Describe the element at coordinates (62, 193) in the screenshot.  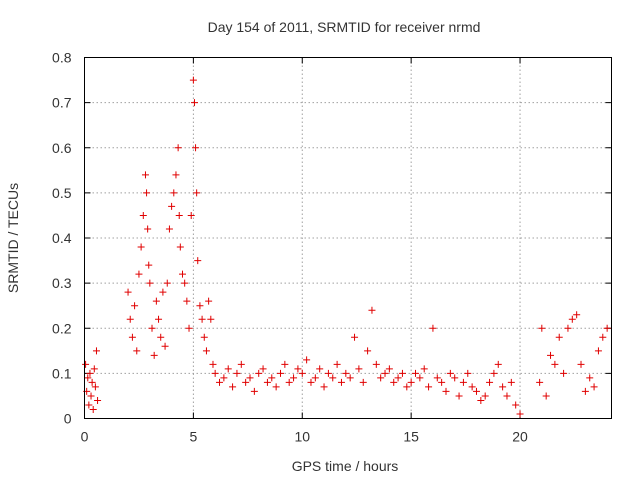
I see `y-tick-label: 0.5` at that location.